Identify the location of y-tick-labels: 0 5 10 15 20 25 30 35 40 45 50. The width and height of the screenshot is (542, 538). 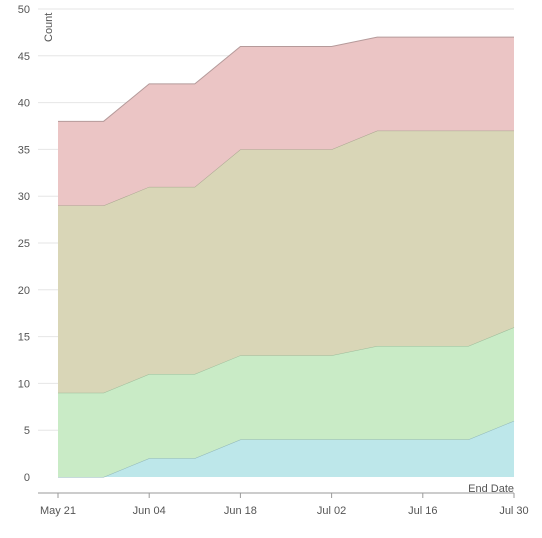
(24, 244).